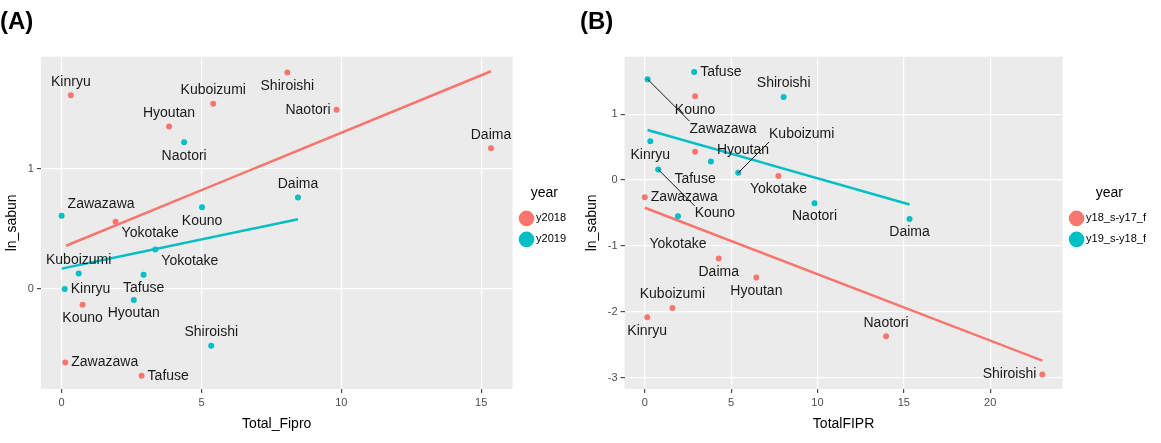 This screenshot has height=443, width=1161. What do you see at coordinates (612, 376) in the screenshot?
I see `y-tick-label: -3` at bounding box center [612, 376].